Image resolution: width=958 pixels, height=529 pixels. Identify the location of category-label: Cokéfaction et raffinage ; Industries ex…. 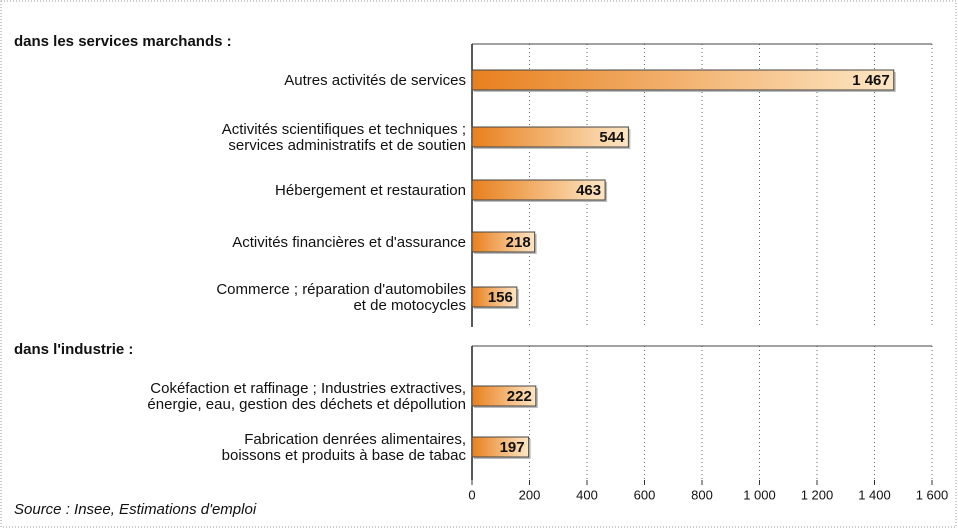
(308, 388).